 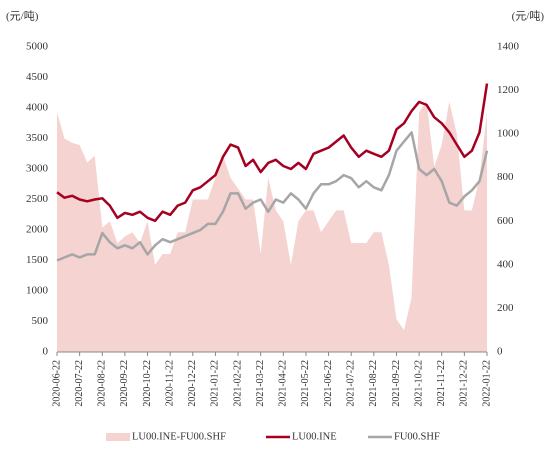 What do you see at coordinates (314, 436) in the screenshot?
I see `legend-label: LU00.INE` at bounding box center [314, 436].